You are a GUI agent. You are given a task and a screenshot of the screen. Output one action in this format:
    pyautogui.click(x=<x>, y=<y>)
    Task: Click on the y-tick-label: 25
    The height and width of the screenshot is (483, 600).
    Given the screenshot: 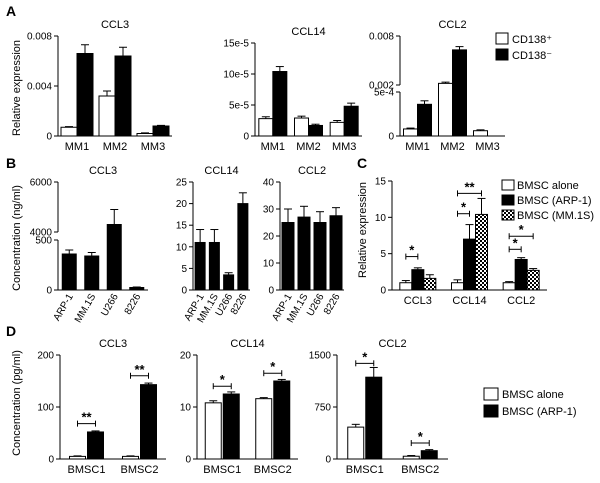 What is the action you would take?
    pyautogui.click(x=182, y=183)
    